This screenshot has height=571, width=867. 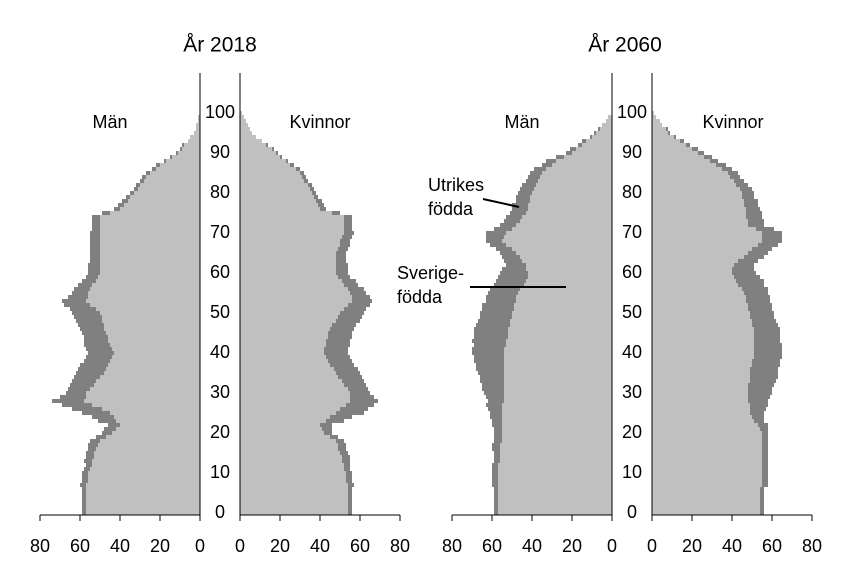 I want to click on x-tick-label: 80, so click(x=452, y=546).